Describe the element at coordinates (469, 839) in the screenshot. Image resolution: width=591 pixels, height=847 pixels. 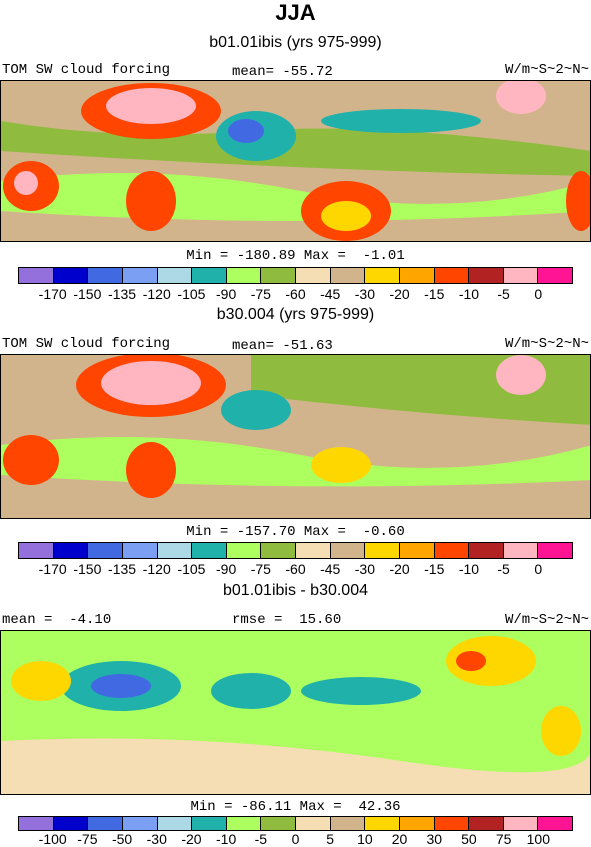
I see `colorbar-tick-label: 50` at that location.